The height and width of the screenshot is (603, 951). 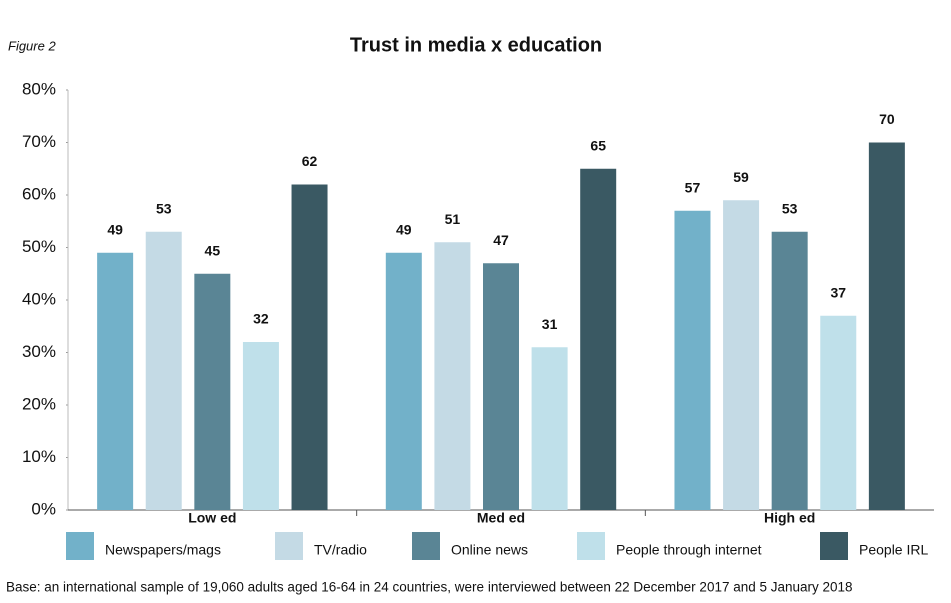 What do you see at coordinates (163, 550) in the screenshot?
I see `legend-label: Newspapers/mags` at bounding box center [163, 550].